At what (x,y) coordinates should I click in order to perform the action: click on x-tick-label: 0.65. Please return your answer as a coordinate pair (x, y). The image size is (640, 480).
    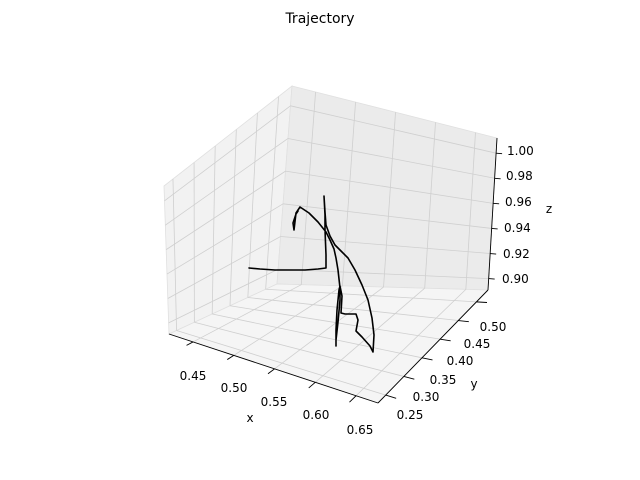
    Looking at the image, I should click on (360, 430).